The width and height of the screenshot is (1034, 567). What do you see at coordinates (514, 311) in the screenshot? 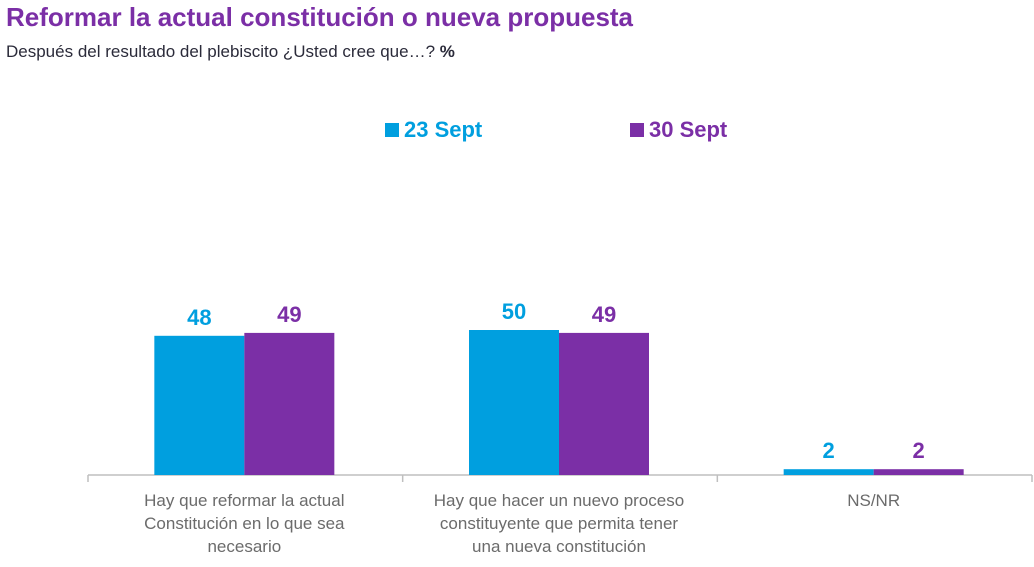
I see `data-label: 50` at bounding box center [514, 311].